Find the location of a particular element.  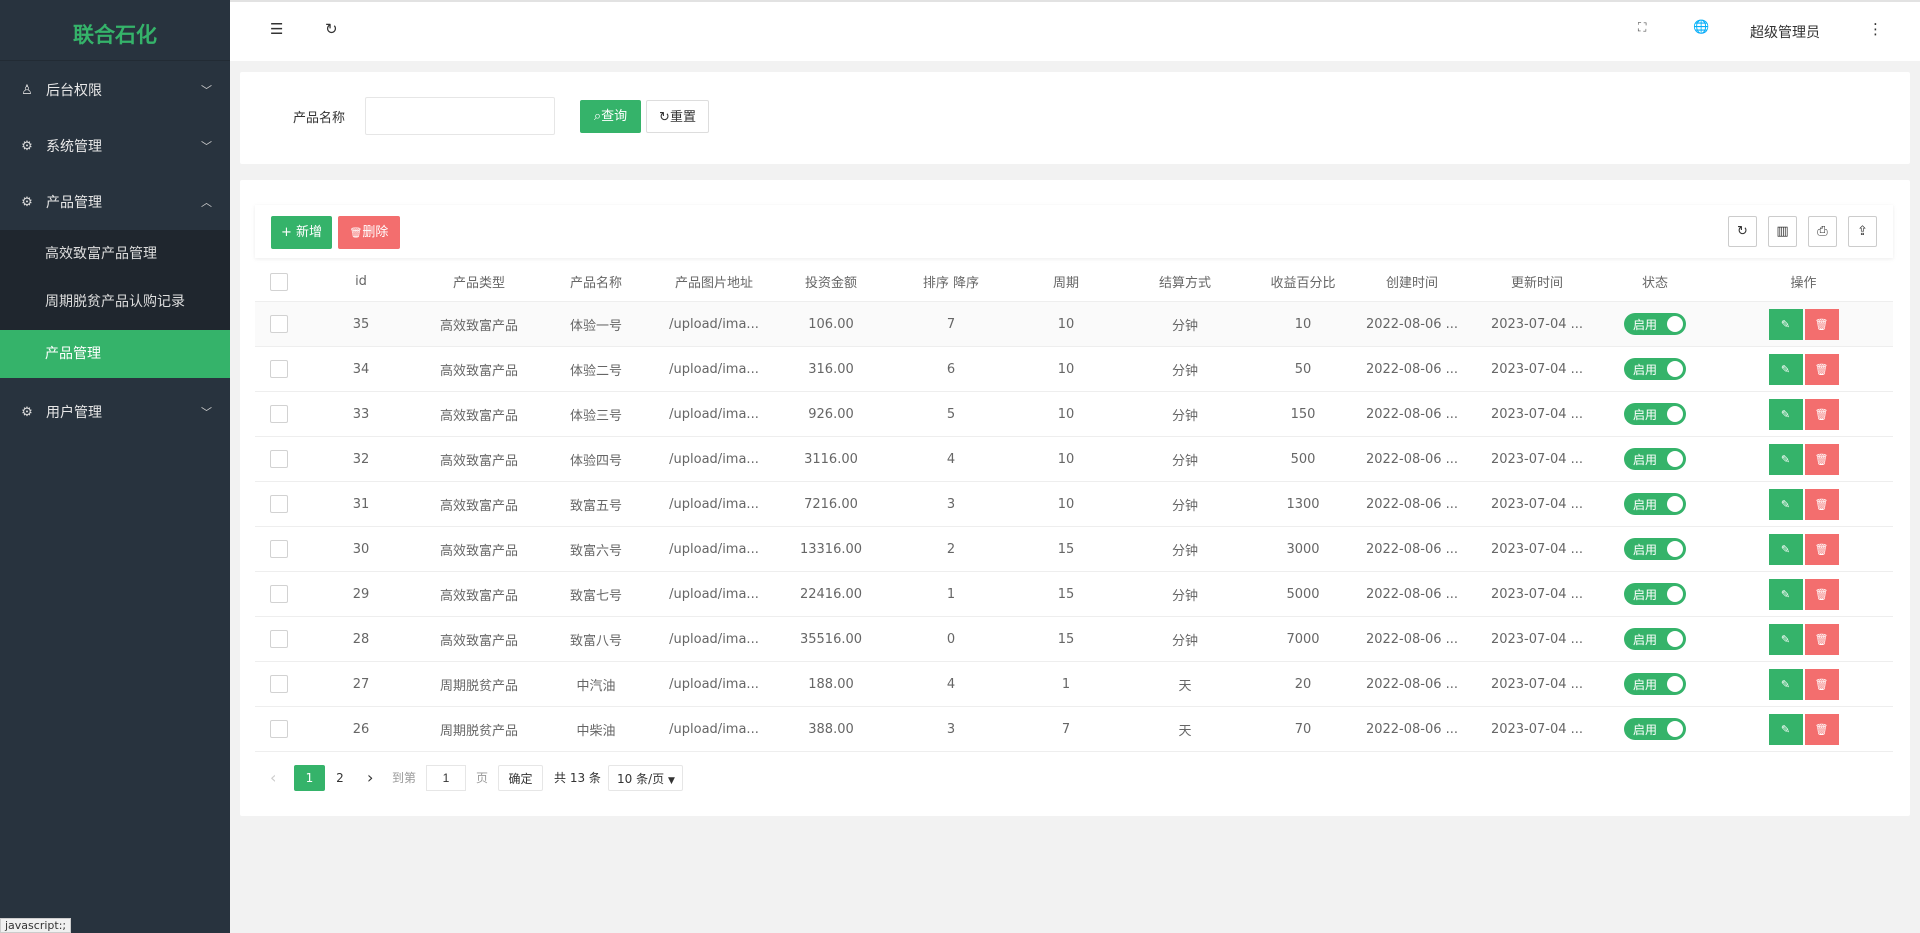

plus-icon: + is located at coordinates (288, 232).